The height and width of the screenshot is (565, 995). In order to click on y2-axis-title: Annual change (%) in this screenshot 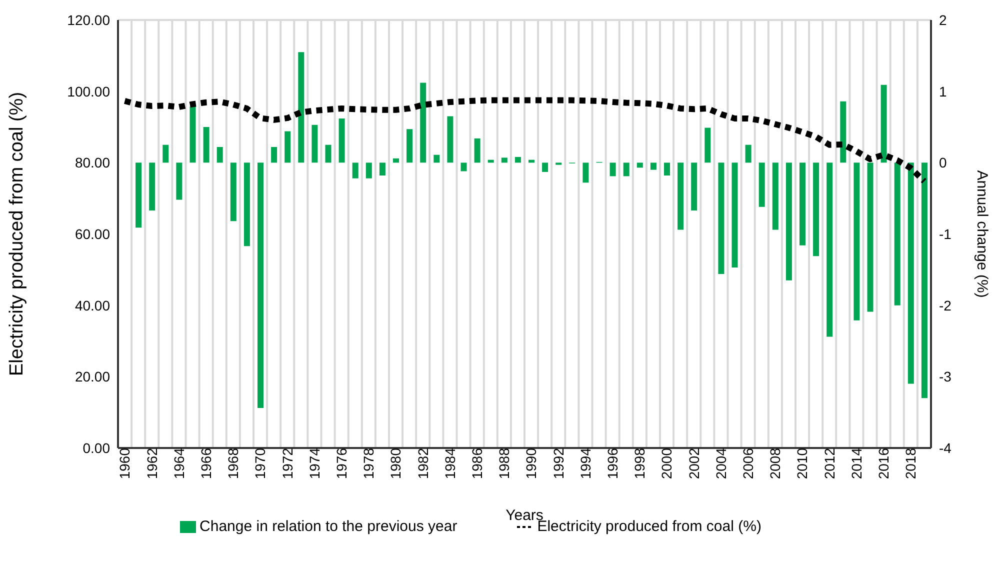, I will do `click(982, 234)`.